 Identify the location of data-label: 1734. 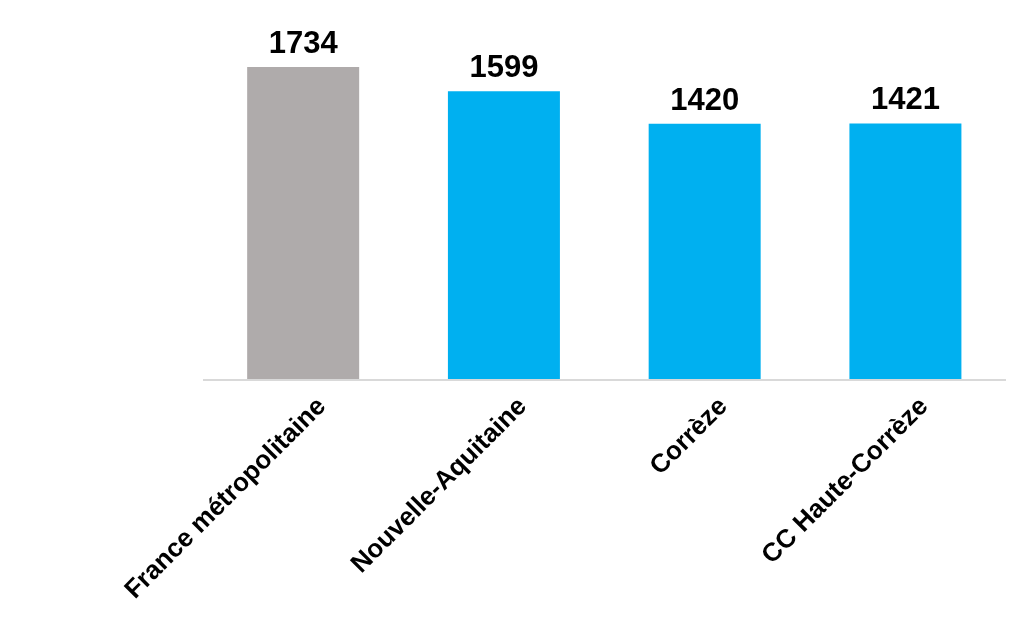
(303, 42).